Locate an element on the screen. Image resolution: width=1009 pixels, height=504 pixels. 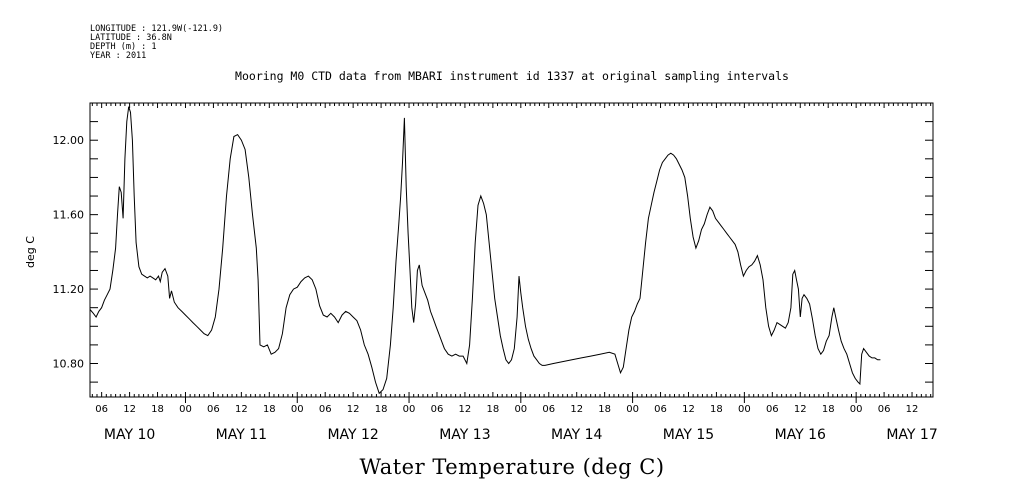
day-tick-label: MAY 10 is located at coordinates (129, 435).